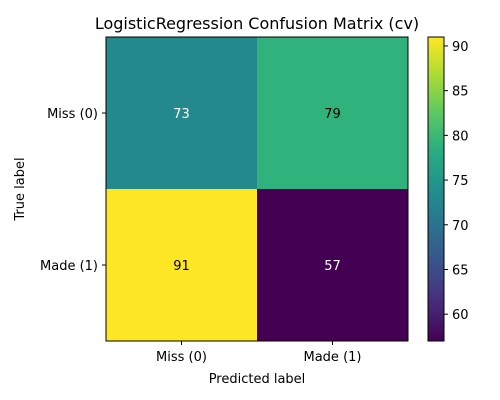 This screenshot has width=500, height=400. Describe the element at coordinates (181, 357) in the screenshot. I see `x-tick-label: Miss (0)` at that location.